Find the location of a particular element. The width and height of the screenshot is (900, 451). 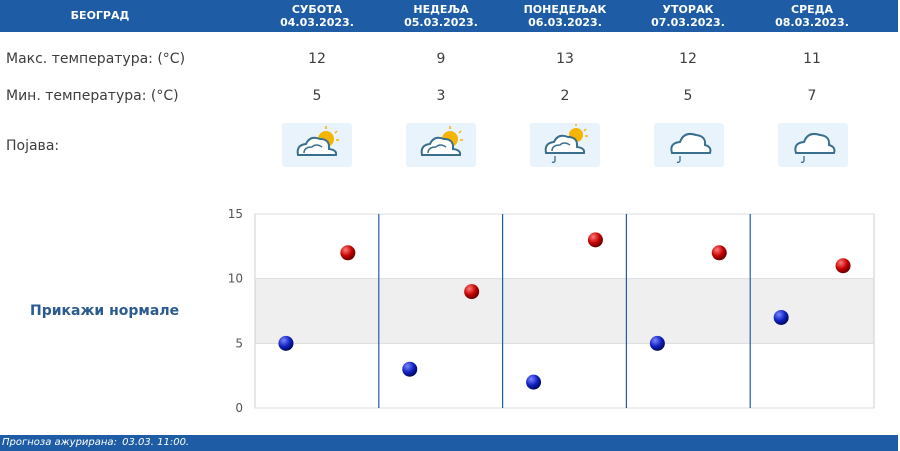

min-temp-label: Мин. температура: (°C) is located at coordinates (92, 96).